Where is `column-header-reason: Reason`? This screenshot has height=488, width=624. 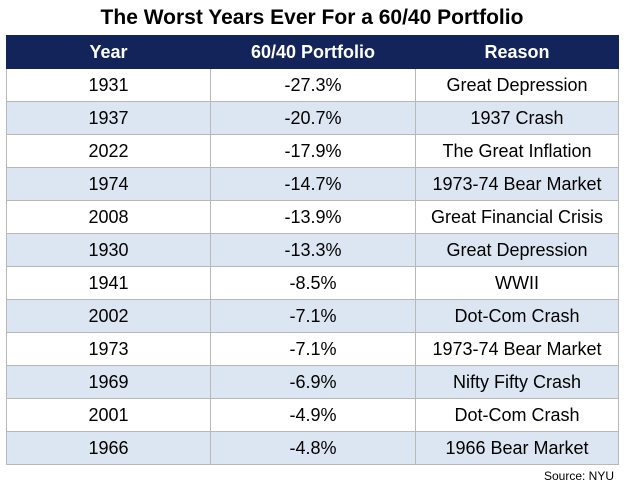 column-header-reason: Reason is located at coordinates (517, 52).